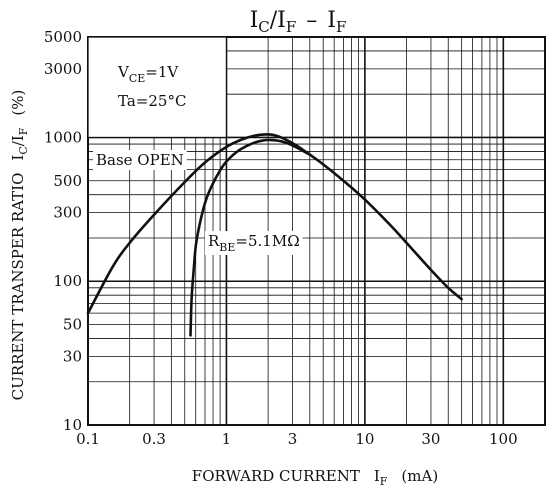 Image resolution: width=547 pixels, height=488 pixels. I want to click on series-label-base-open: Base OPEN, so click(140, 160).